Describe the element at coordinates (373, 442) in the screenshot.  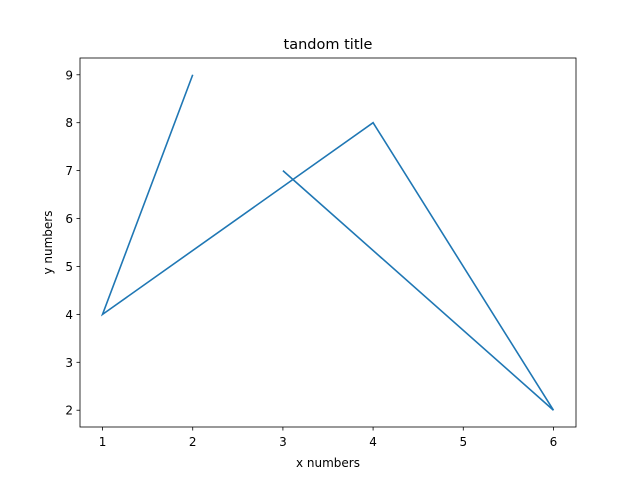
I see `x-tick-label: 4` at that location.